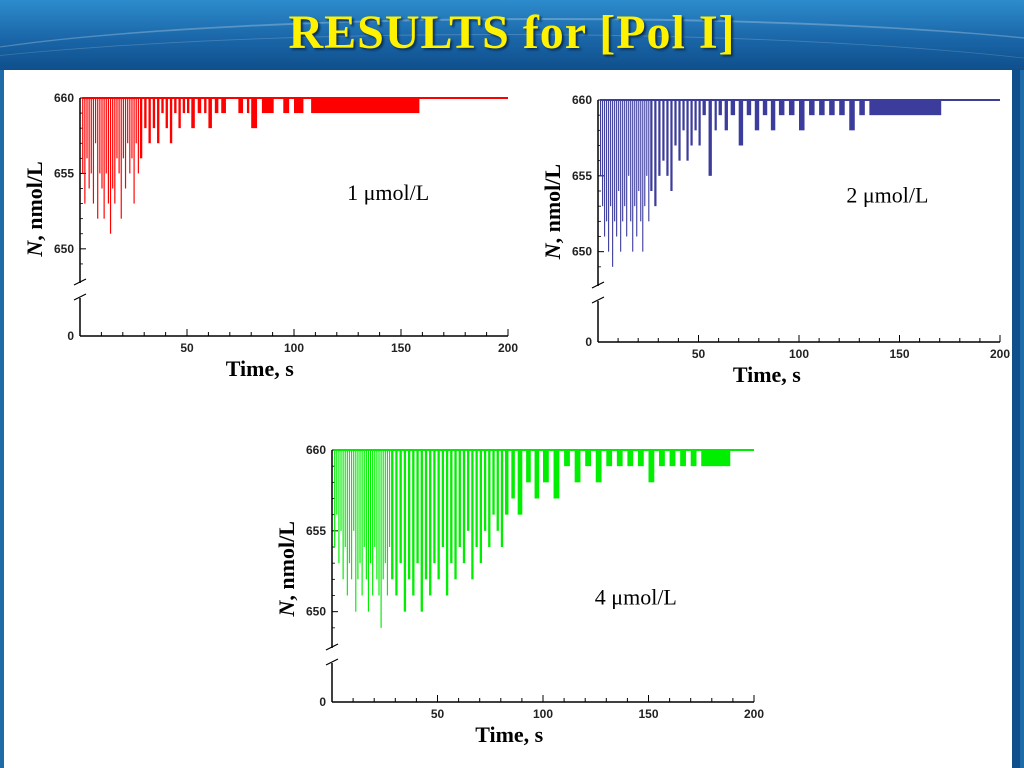 The height and width of the screenshot is (768, 1024). Describe the element at coordinates (544, 538) in the screenshot. I see `data-series` at that location.